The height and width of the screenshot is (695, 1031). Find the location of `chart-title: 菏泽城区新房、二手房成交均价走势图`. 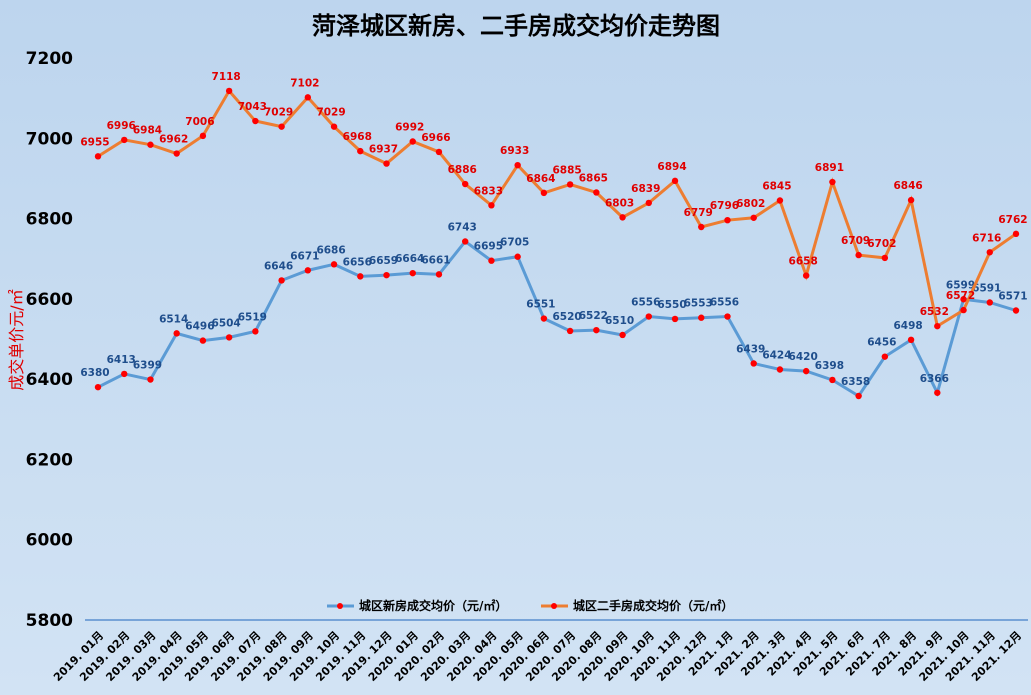

chart-title: 菏泽城区新房、二手房成交均价走势图 is located at coordinates (516, 26).